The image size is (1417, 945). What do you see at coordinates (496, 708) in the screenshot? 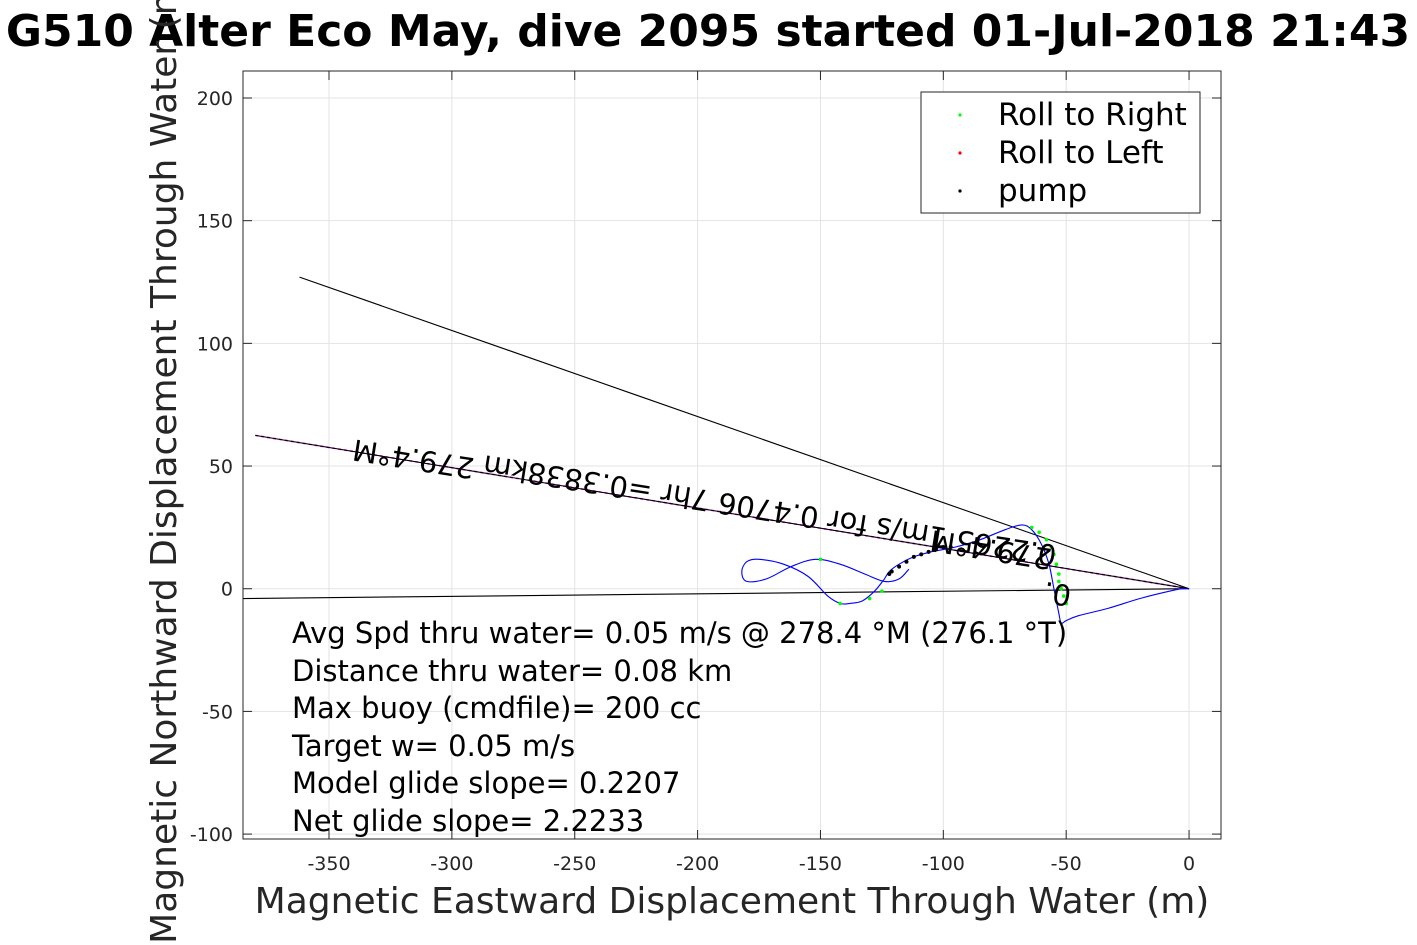
I see `annotation-max-buoy: Max buoy (cmdfile)= 200 cc` at bounding box center [496, 708].